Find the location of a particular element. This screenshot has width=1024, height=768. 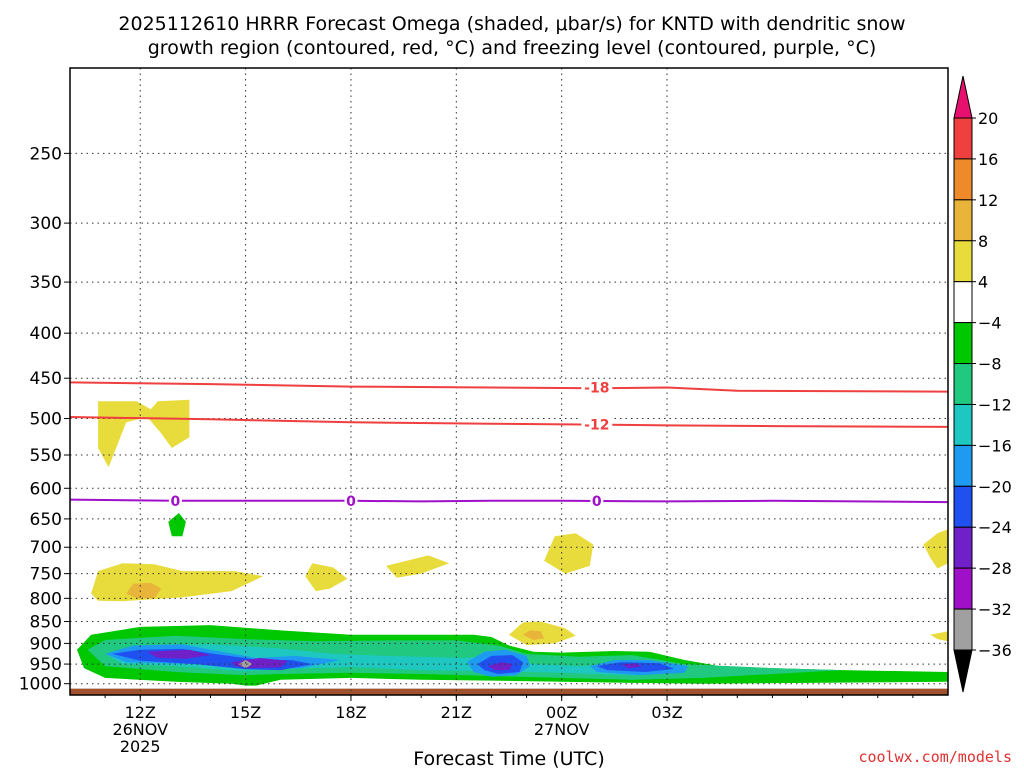

colorbar-bottom-arrow is located at coordinates (963, 671).